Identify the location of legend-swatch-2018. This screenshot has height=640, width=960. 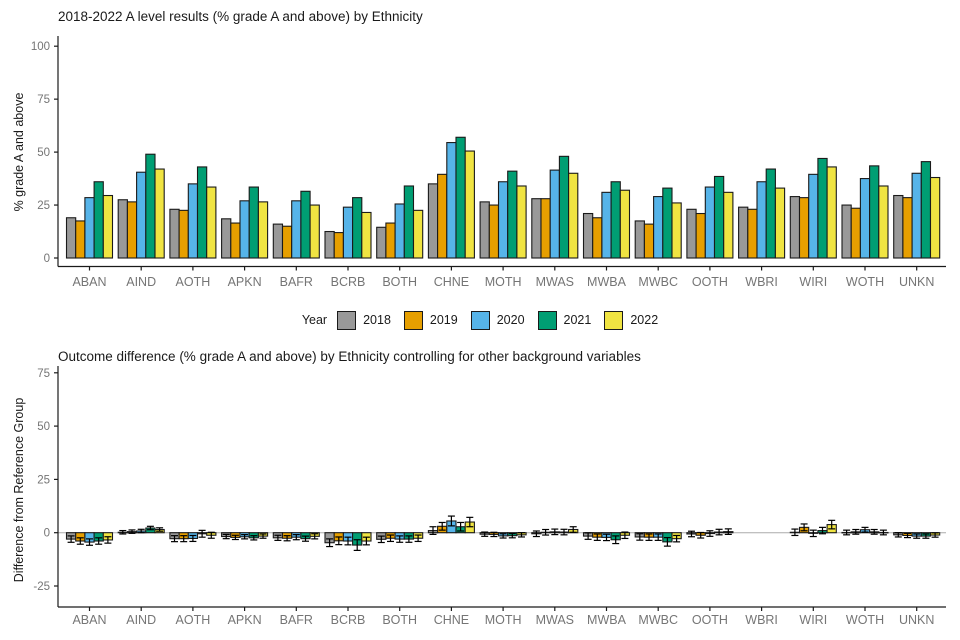
(347, 320).